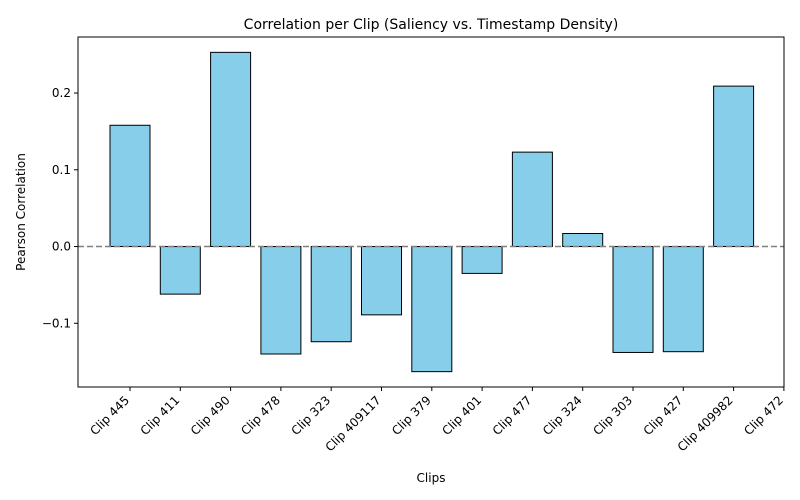 This screenshot has width=800, height=500. I want to click on x-tick-label: Clip 445, so click(109, 415).